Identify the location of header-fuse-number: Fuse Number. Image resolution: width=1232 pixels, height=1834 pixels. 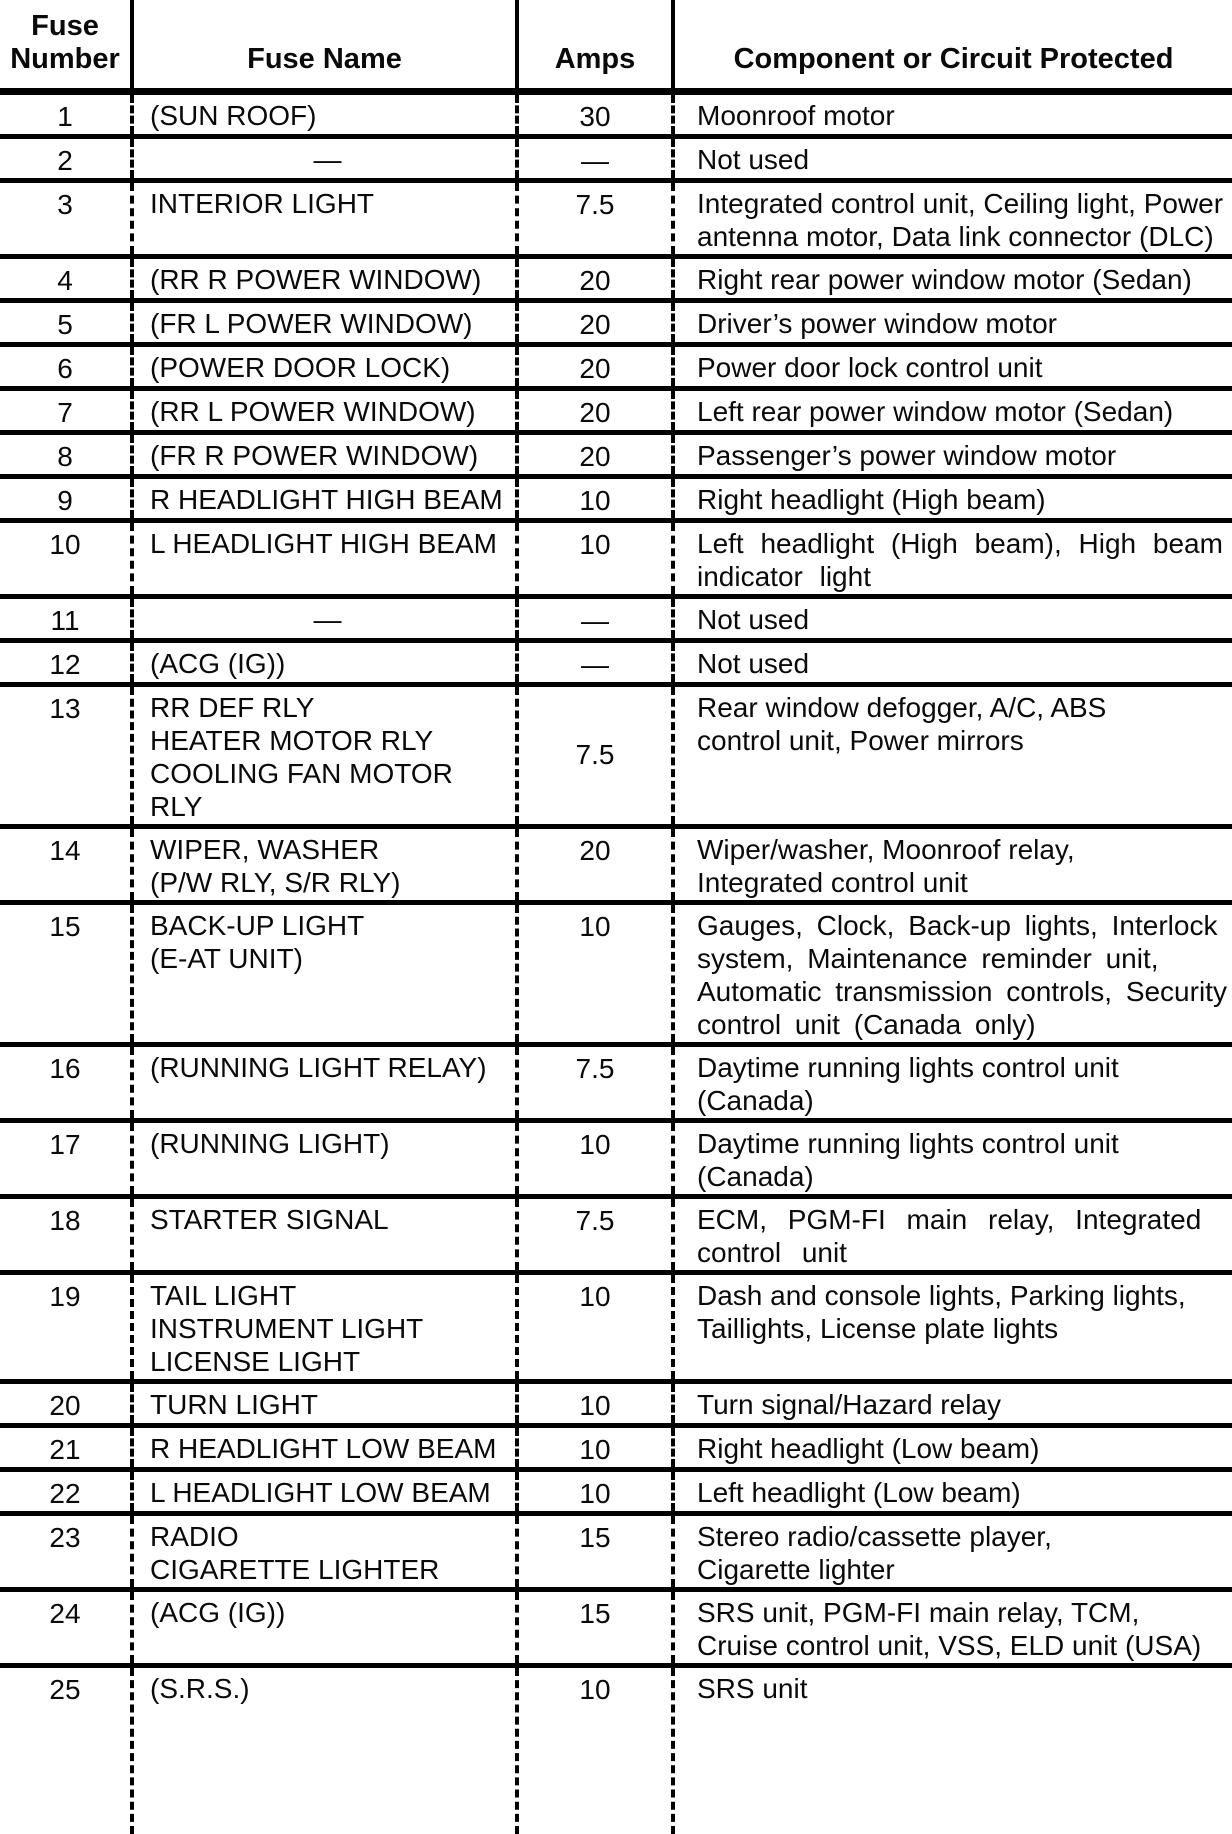
(66, 46).